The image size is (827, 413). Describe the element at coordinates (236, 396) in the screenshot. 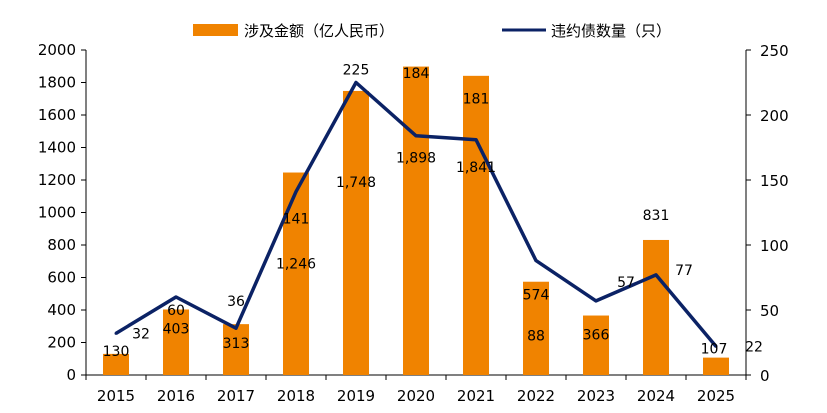

I see `x-tick-label: 2017` at that location.